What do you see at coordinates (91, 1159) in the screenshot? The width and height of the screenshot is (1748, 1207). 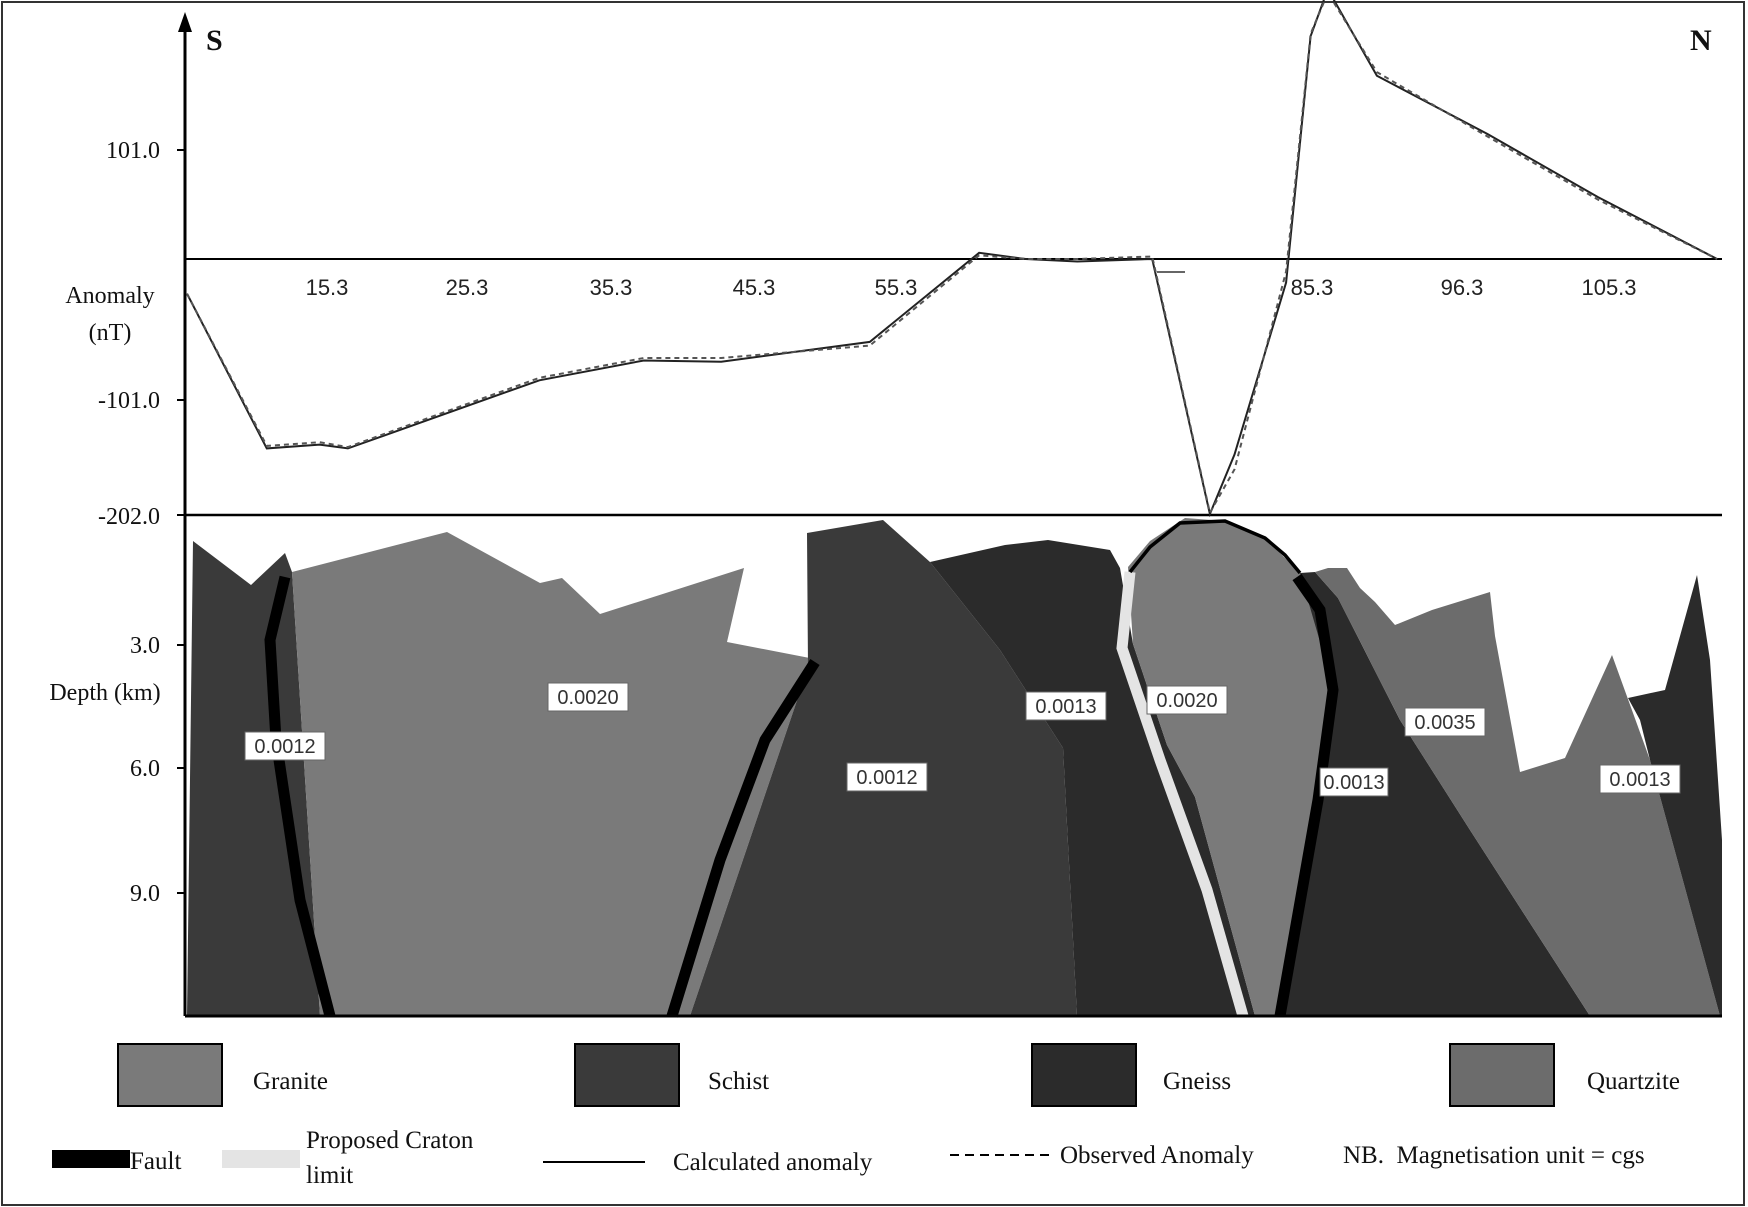 I see `legend-fault-swatch` at bounding box center [91, 1159].